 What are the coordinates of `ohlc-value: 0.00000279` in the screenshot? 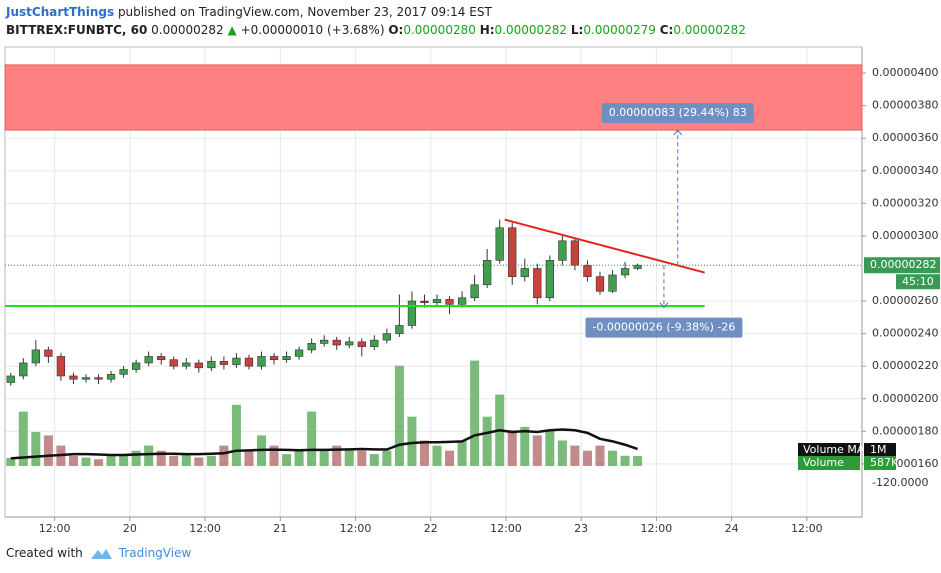 It's located at (619, 30).